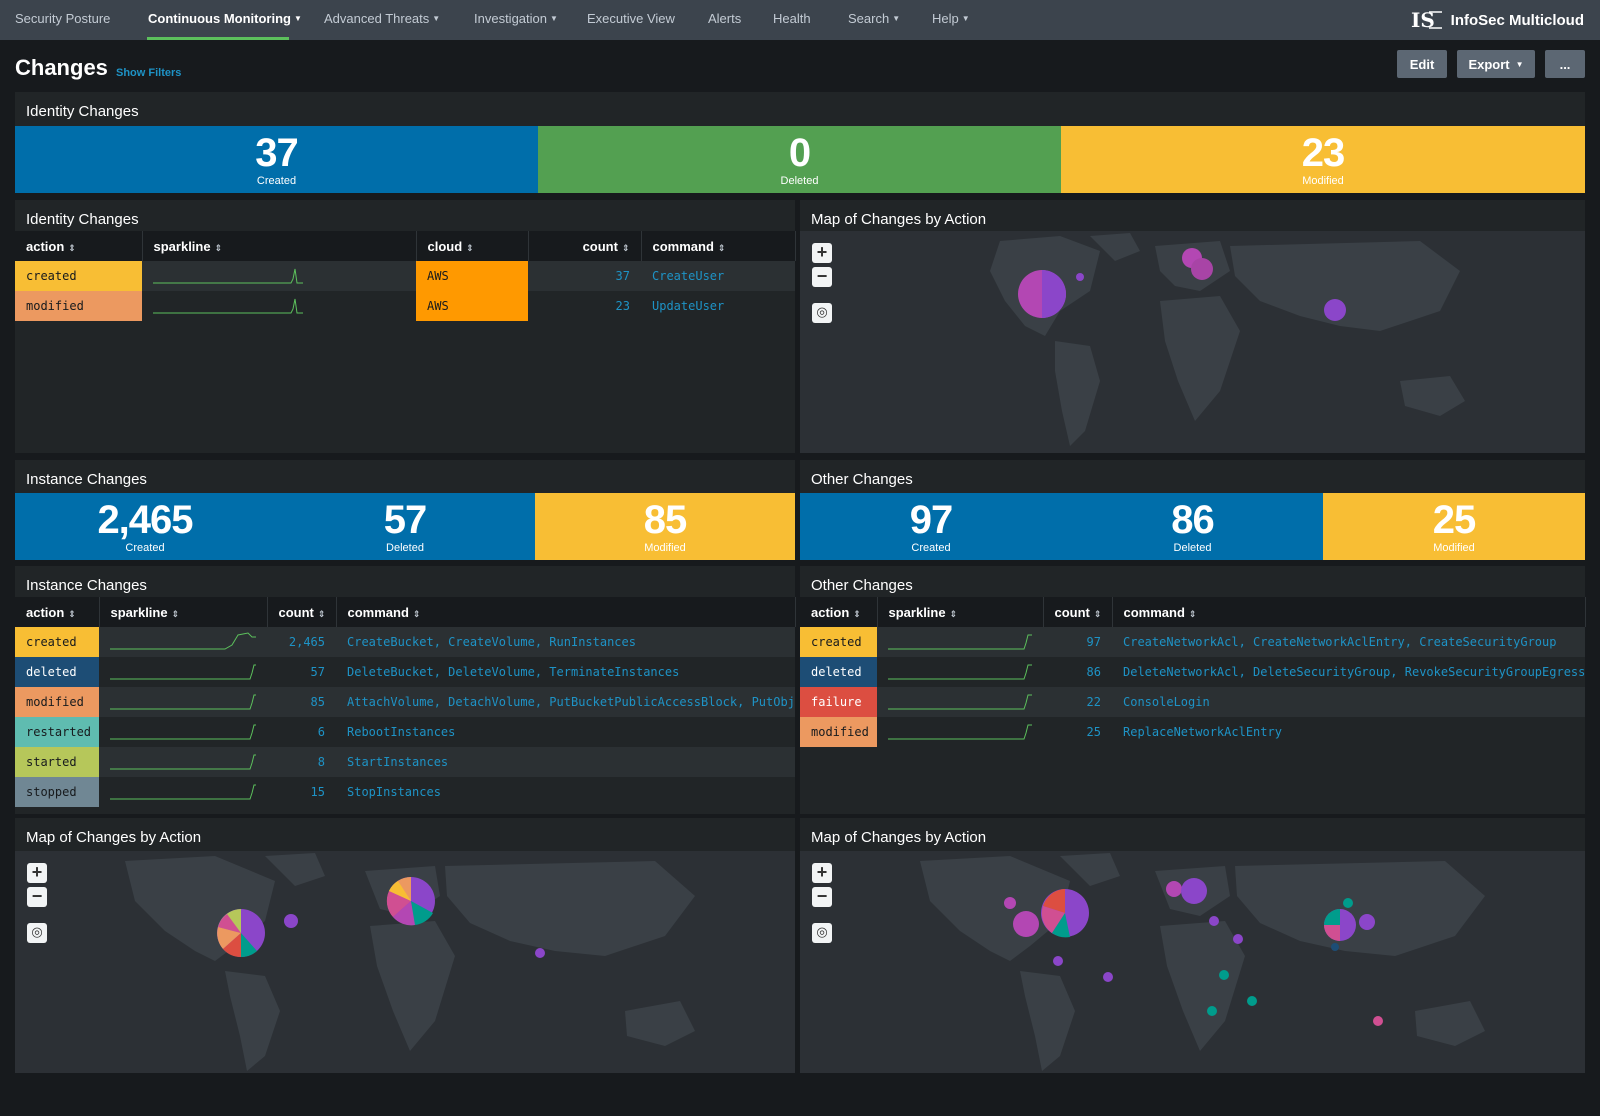  What do you see at coordinates (584, 276) in the screenshot?
I see `count-cell: 37` at bounding box center [584, 276].